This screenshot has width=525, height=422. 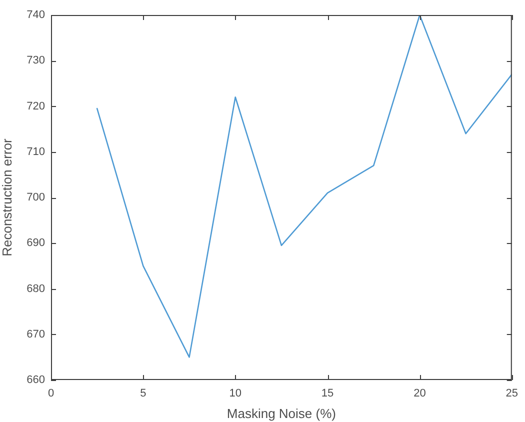 What do you see at coordinates (512, 394) in the screenshot?
I see `x-tick-label: 25` at bounding box center [512, 394].